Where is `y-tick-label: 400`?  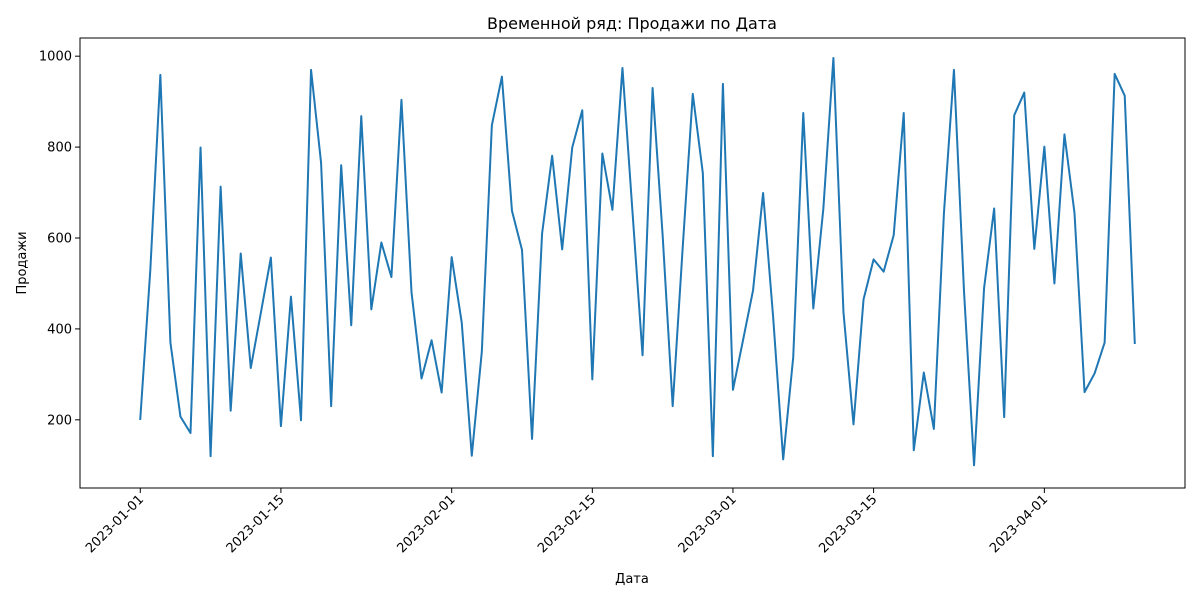 y-tick-label: 400 is located at coordinates (59, 329).